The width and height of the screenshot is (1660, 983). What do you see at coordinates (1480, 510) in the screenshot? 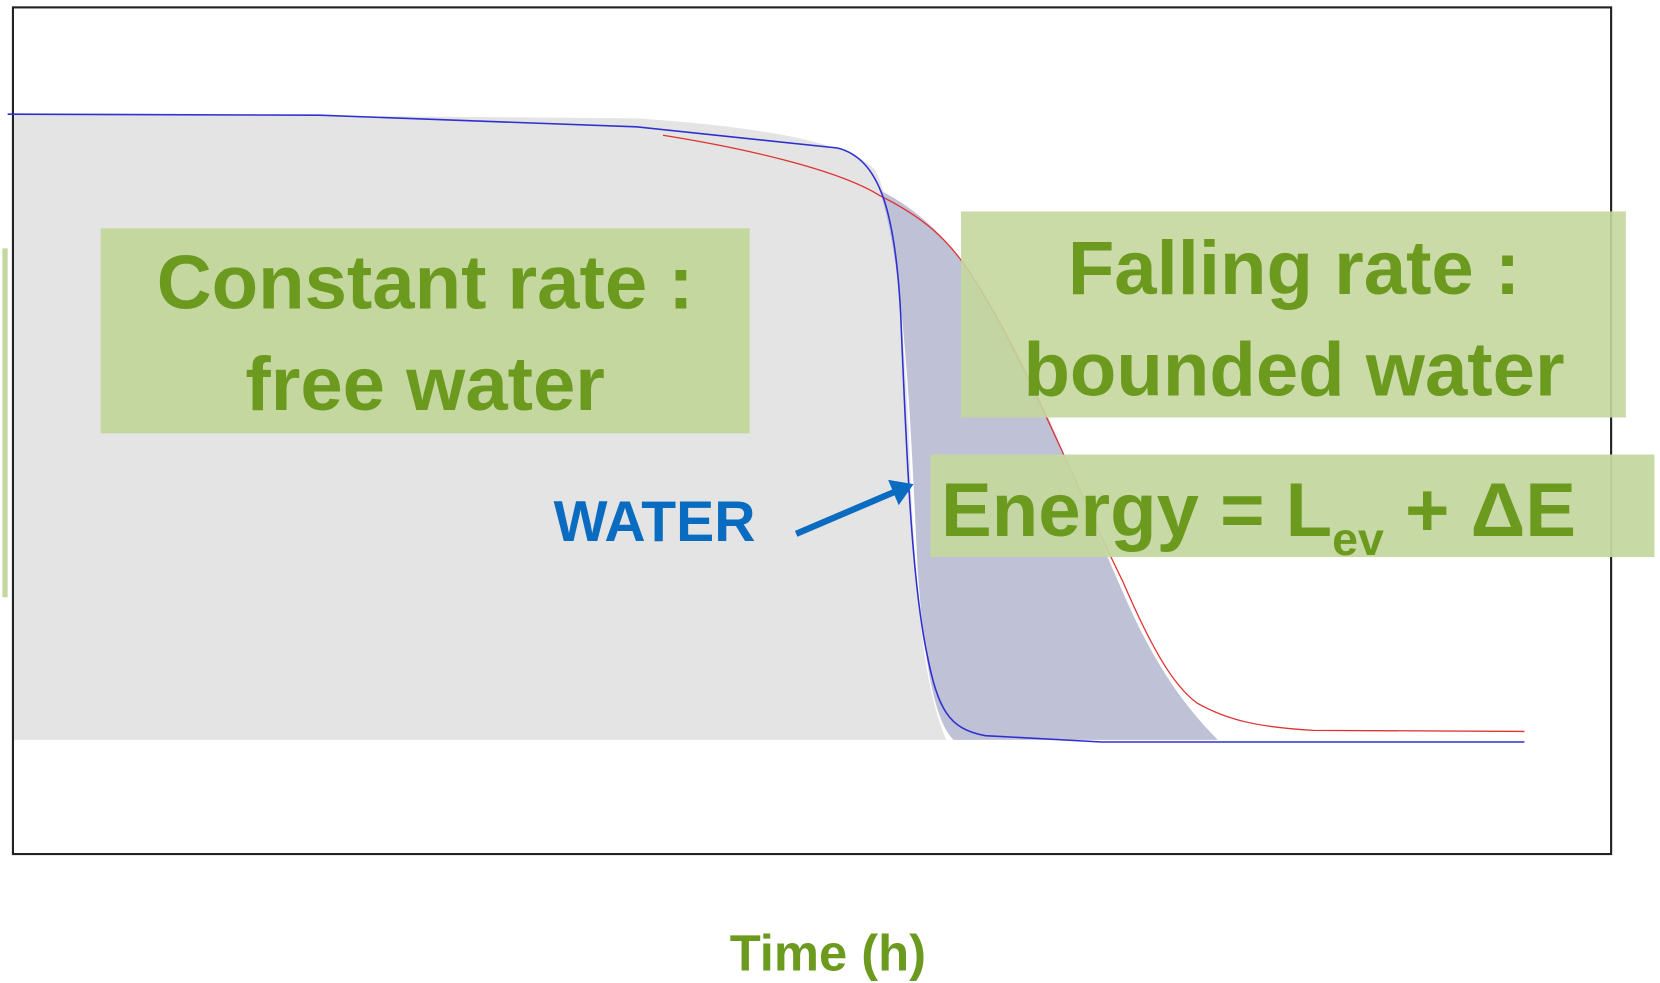
I see `energy-rest: + ΔE` at bounding box center [1480, 510].